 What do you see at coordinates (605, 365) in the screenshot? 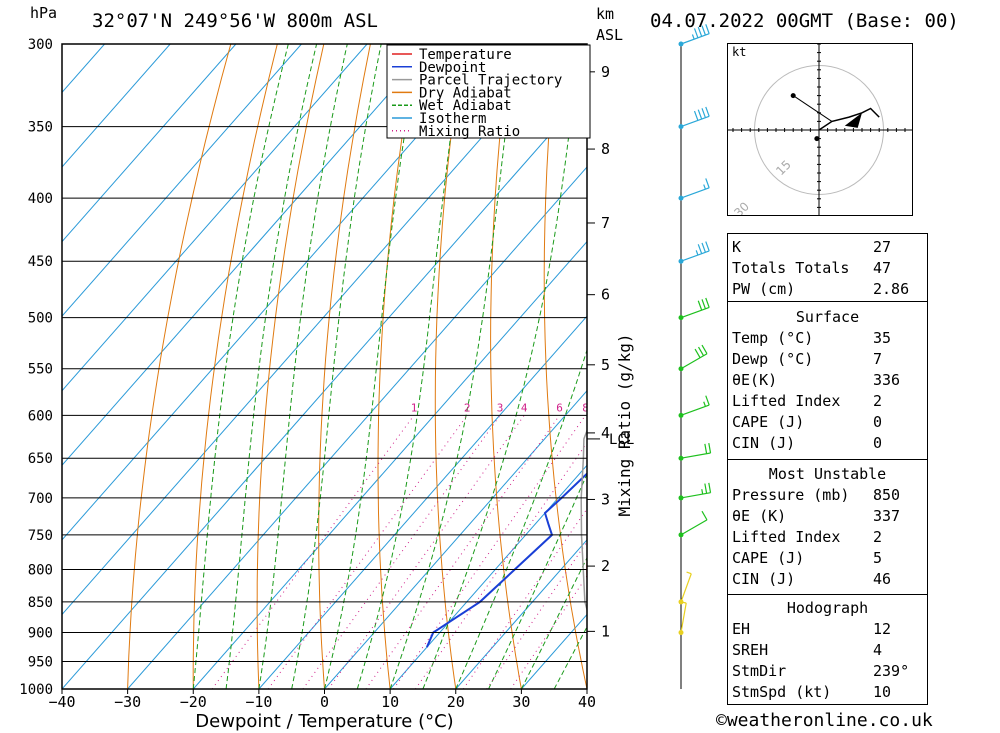
I see `height-tick-label: 5` at bounding box center [605, 365].